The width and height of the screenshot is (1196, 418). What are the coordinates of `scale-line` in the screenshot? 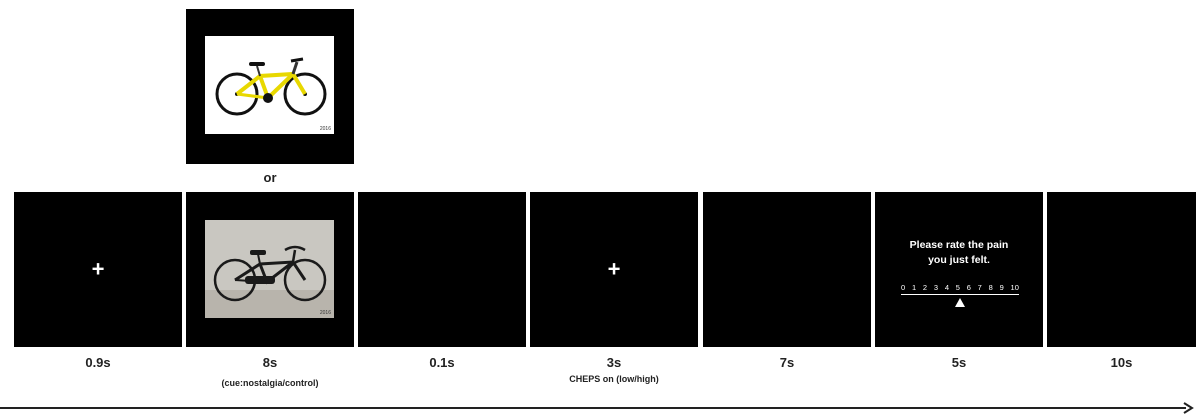 It's located at (960, 294).